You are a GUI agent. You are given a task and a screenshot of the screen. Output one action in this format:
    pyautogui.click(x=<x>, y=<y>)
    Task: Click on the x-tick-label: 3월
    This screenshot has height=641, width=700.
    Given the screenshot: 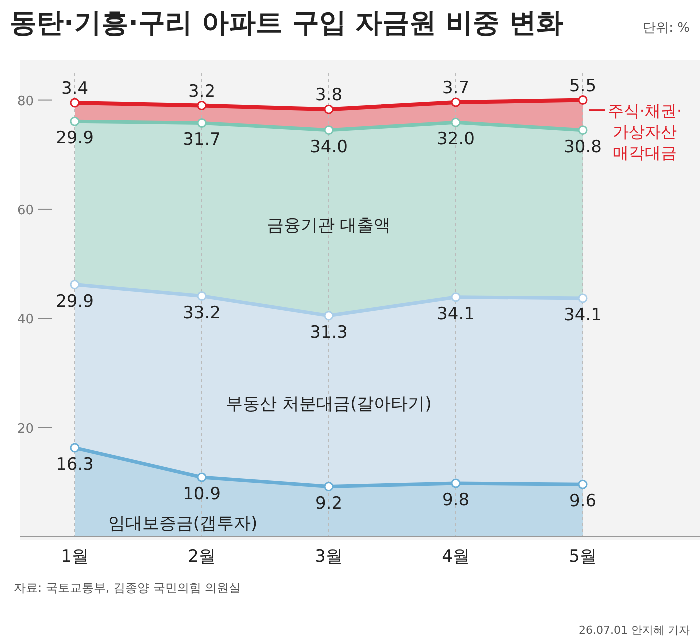 What is the action you would take?
    pyautogui.click(x=329, y=557)
    